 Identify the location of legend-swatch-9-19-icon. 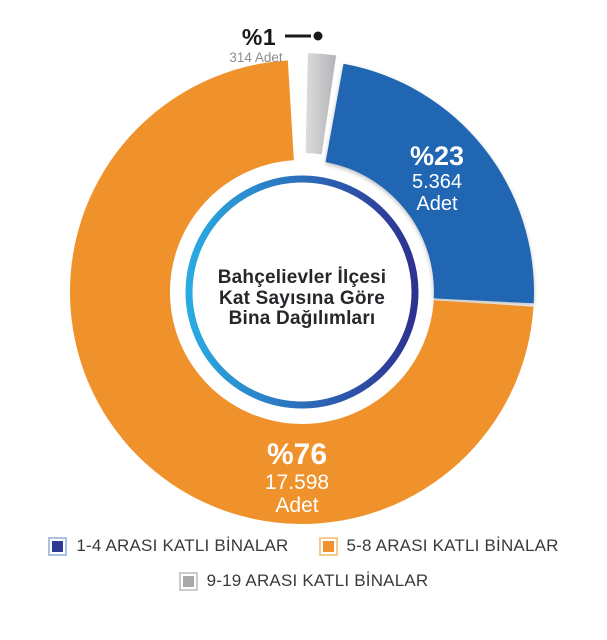
(188, 581).